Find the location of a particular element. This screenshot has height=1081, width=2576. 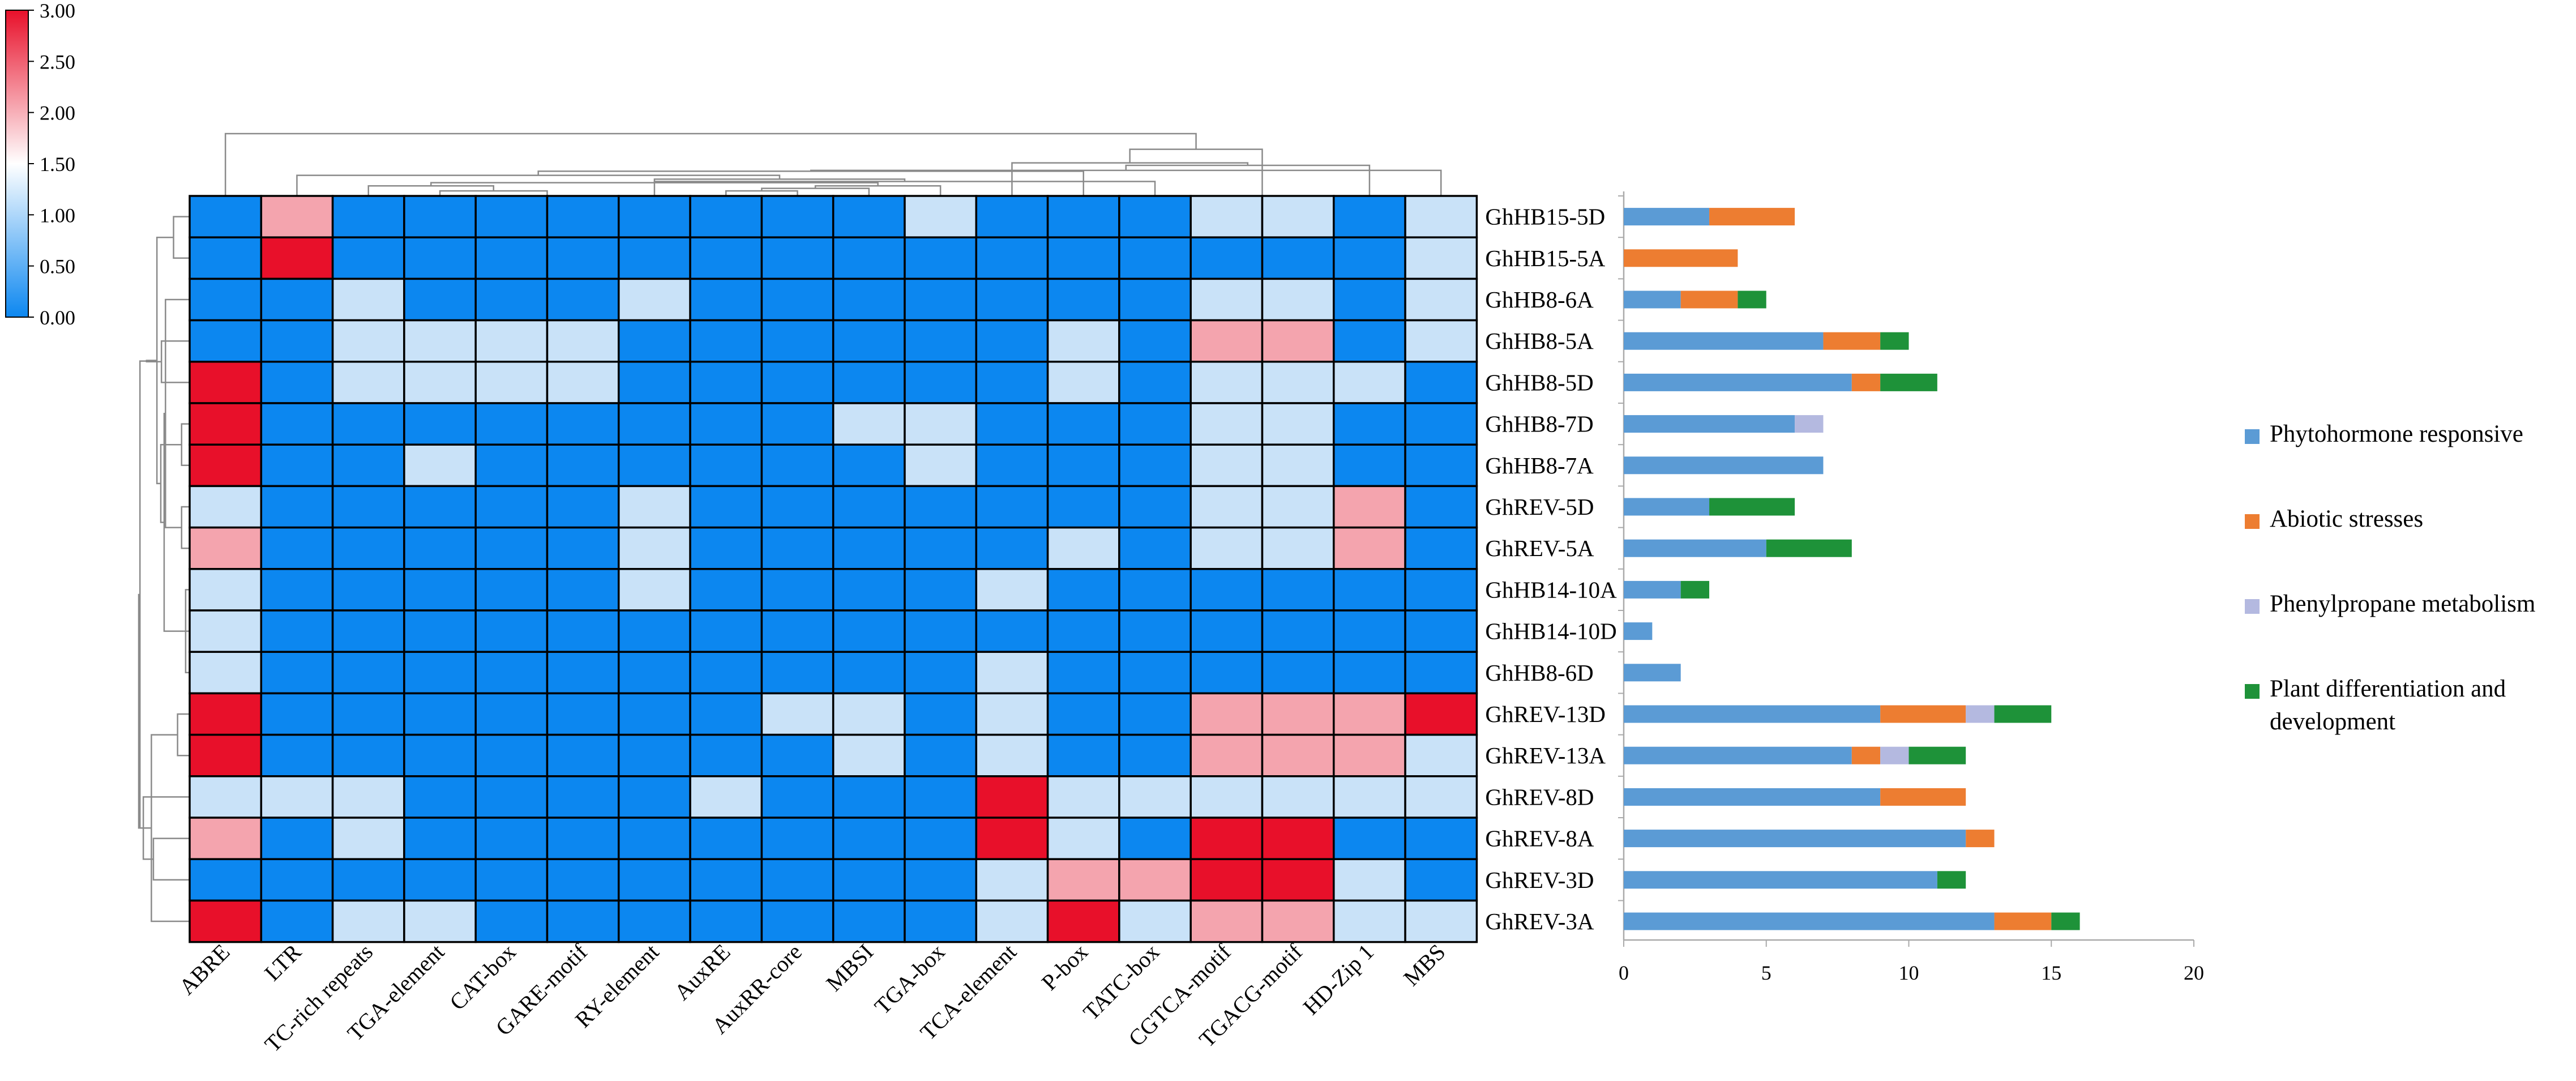

heatmap-cell-ghhb15-5d-abre is located at coordinates (226, 217).